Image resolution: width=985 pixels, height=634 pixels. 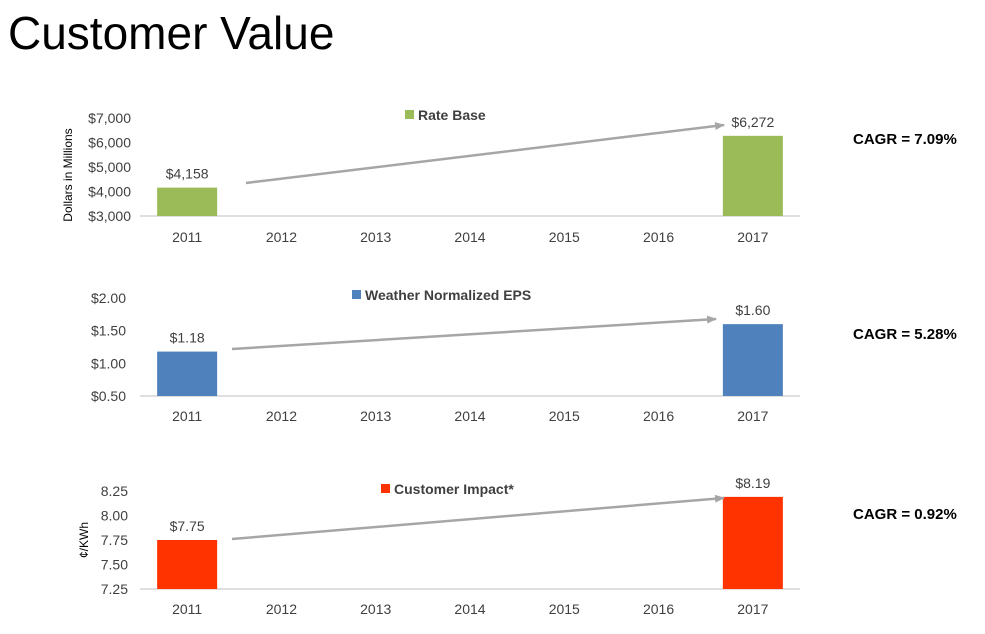 I want to click on y-axis-title: Dollars in Millions, so click(x=68, y=174).